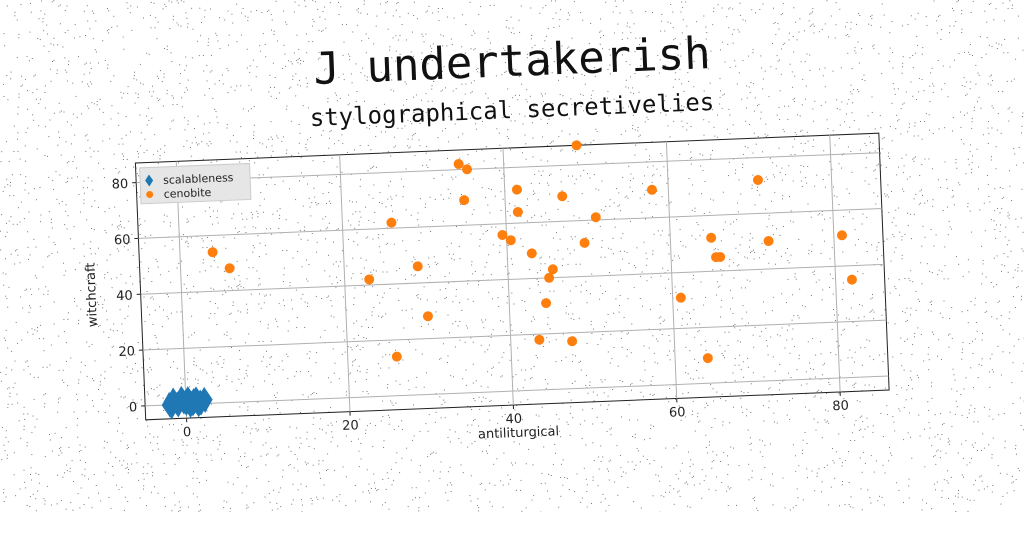 Image resolution: width=1024 pixels, height=536 pixels. I want to click on x-axis-label: antiliturgical, so click(519, 433).